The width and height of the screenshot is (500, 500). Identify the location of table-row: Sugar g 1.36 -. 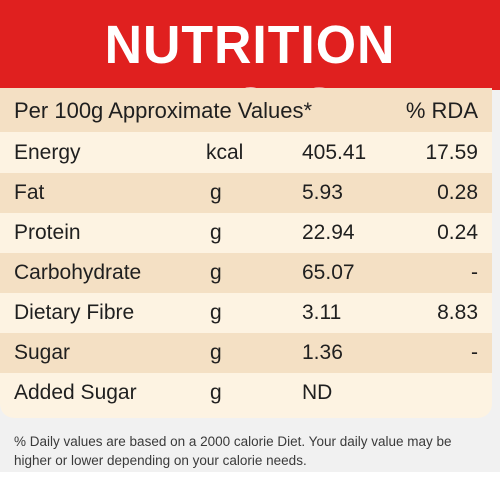
(246, 353).